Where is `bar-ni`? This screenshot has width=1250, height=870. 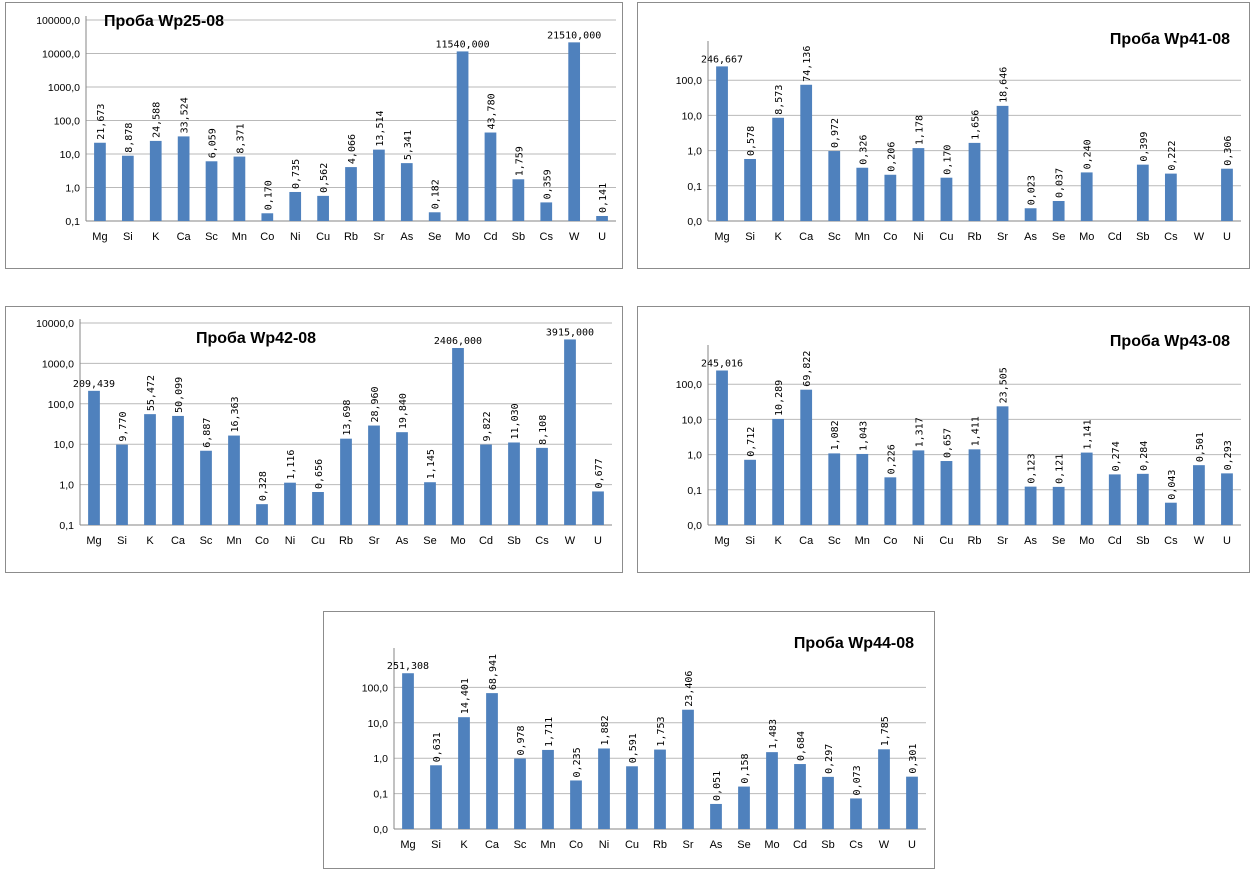
bar-ni is located at coordinates (290, 503).